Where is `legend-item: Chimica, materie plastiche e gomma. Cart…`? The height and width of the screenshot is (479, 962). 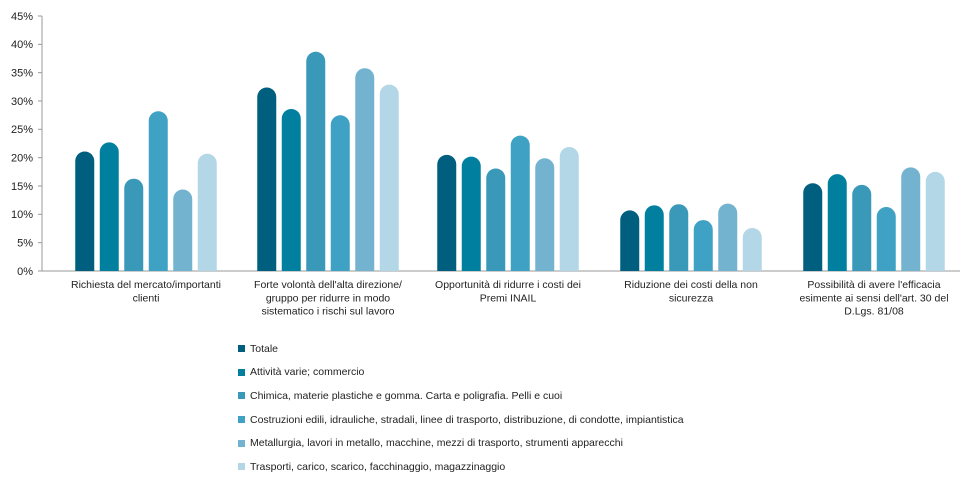
legend-item: Chimica, materie plastiche e gomma. Cart… is located at coordinates (461, 396).